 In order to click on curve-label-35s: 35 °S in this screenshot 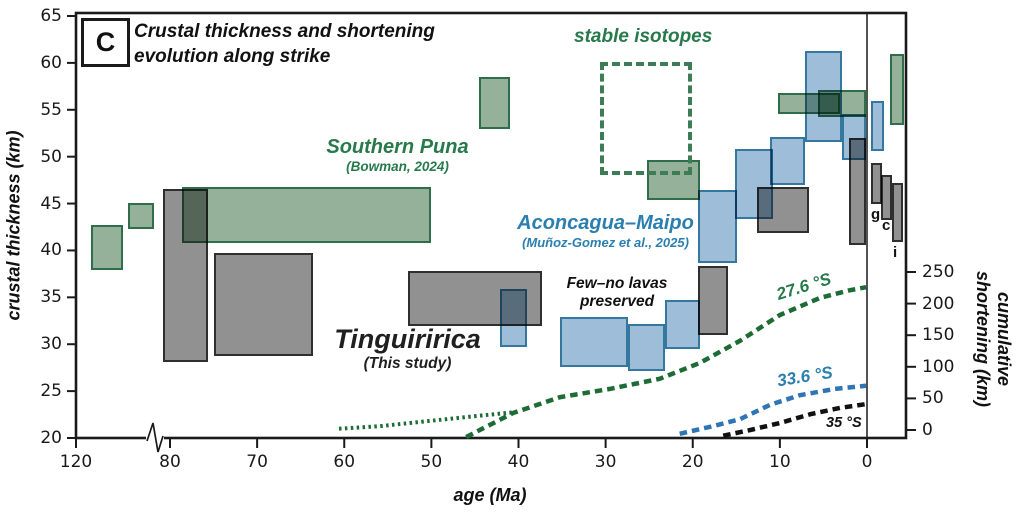, I will do `click(844, 423)`.